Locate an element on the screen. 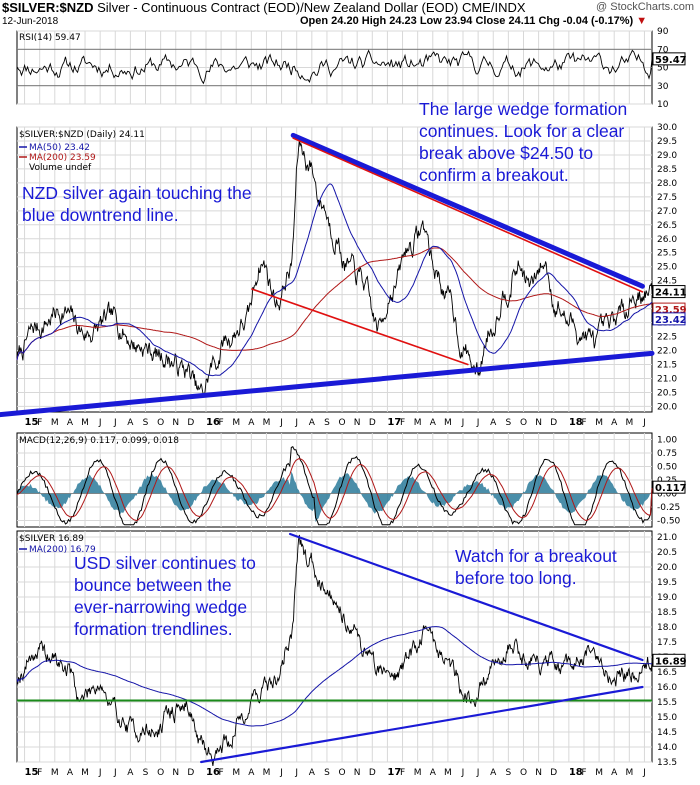  ma50-last-label-box is located at coordinates (669, 319).